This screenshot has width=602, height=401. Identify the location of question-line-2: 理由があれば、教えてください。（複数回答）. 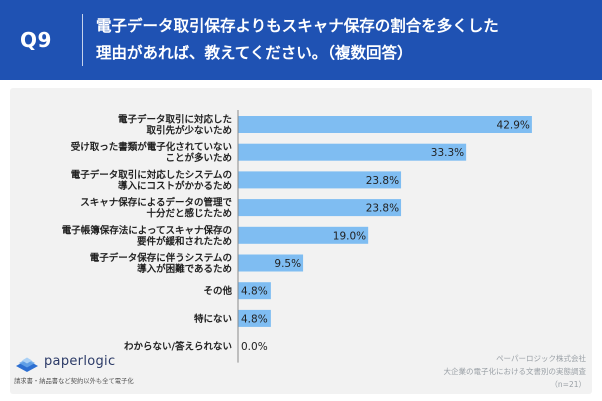
(254, 53).